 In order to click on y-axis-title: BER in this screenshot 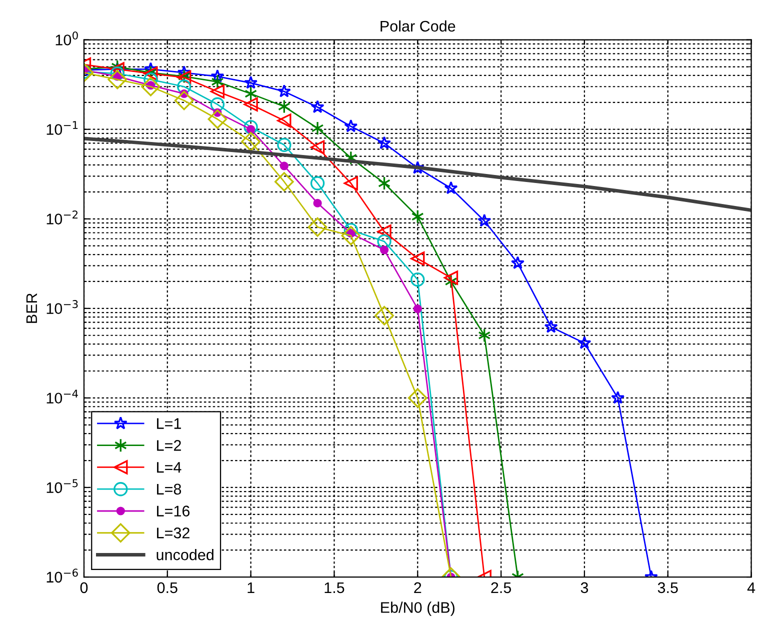, I will do `click(31, 308)`.